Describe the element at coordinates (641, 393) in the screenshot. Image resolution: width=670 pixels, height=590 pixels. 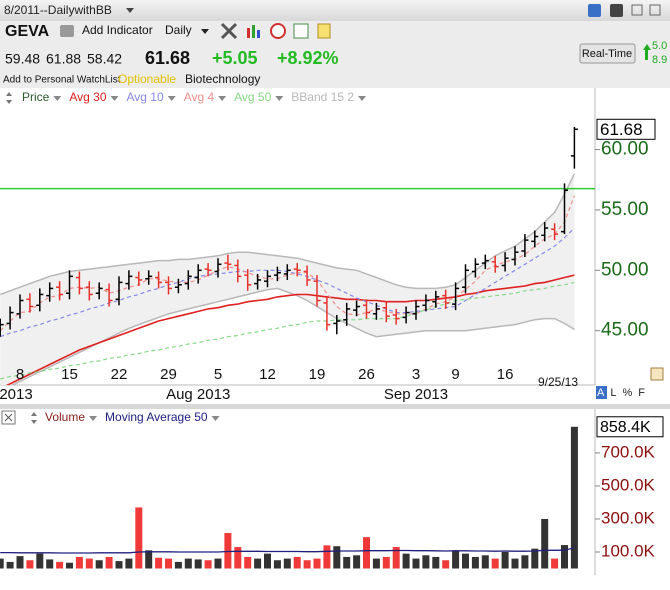
I see `control: F` at that location.